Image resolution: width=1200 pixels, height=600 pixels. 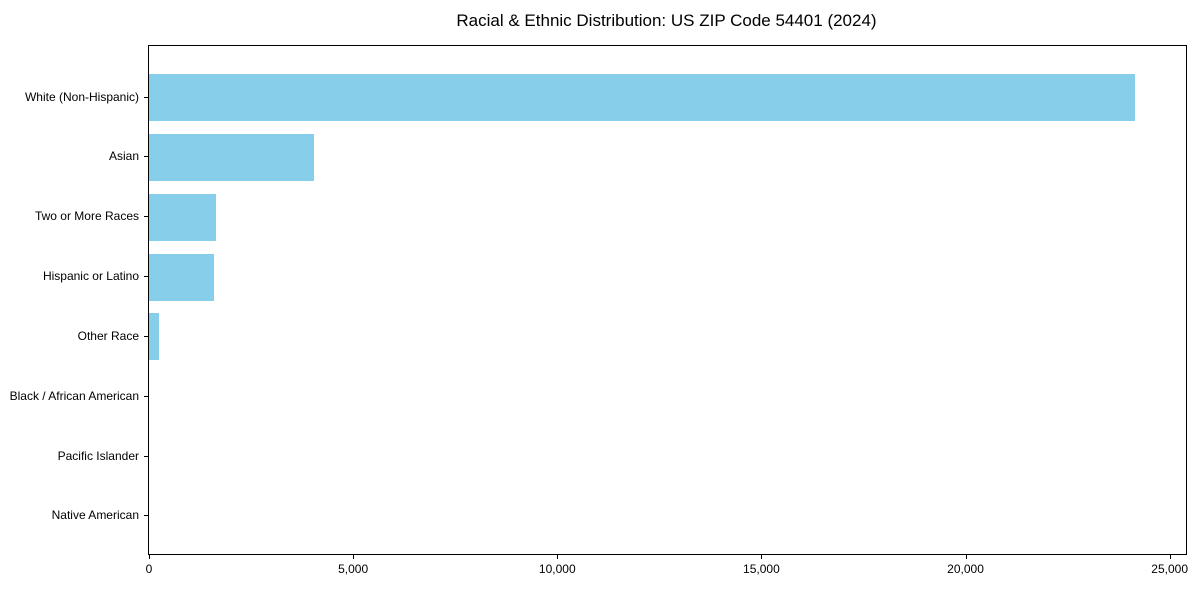 What do you see at coordinates (1170, 569) in the screenshot?
I see `x-tick-label: 25,000` at bounding box center [1170, 569].